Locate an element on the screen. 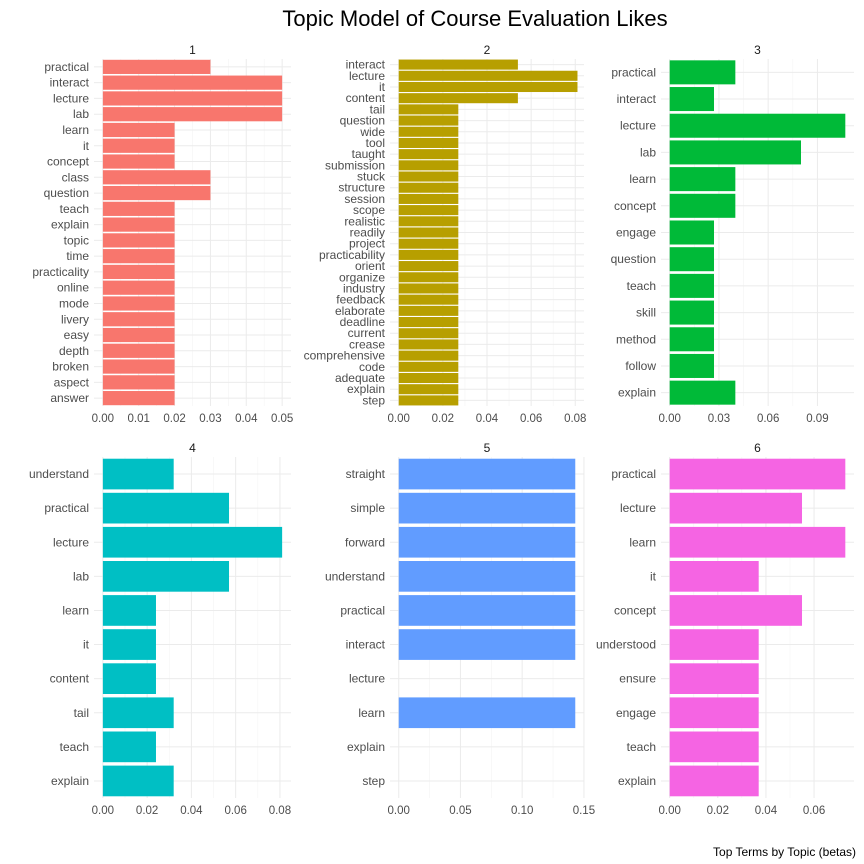 The image size is (864, 864). term-label: simple is located at coordinates (367, 508).